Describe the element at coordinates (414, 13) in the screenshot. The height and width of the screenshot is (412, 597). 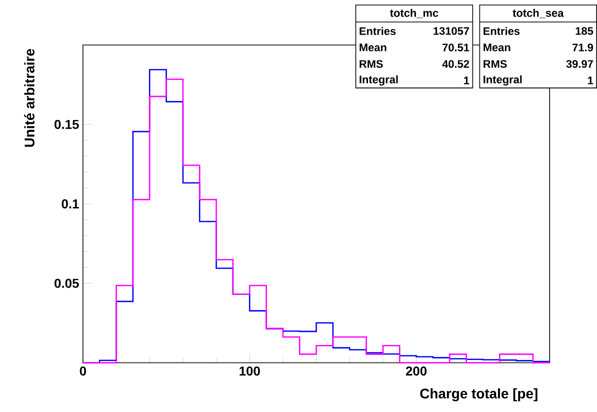
I see `text: totch_mc` at that location.